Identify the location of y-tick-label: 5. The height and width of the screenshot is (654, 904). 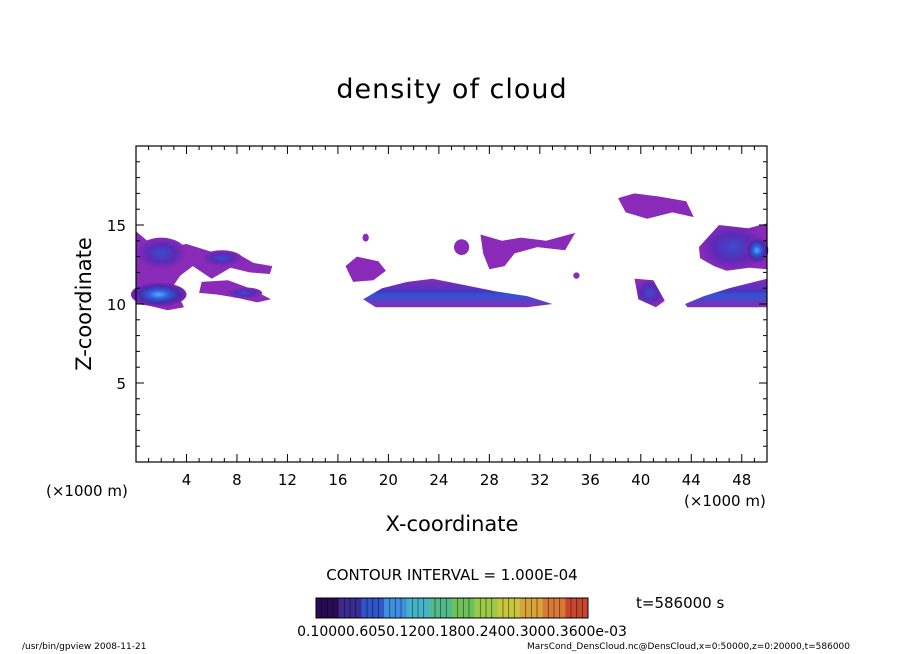
(121, 384).